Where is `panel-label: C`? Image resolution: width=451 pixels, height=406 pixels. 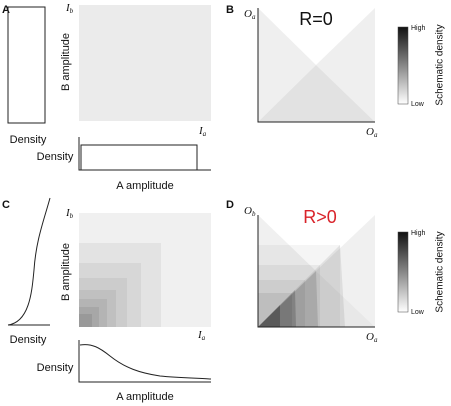
panel-label: C is located at coordinates (6, 205).